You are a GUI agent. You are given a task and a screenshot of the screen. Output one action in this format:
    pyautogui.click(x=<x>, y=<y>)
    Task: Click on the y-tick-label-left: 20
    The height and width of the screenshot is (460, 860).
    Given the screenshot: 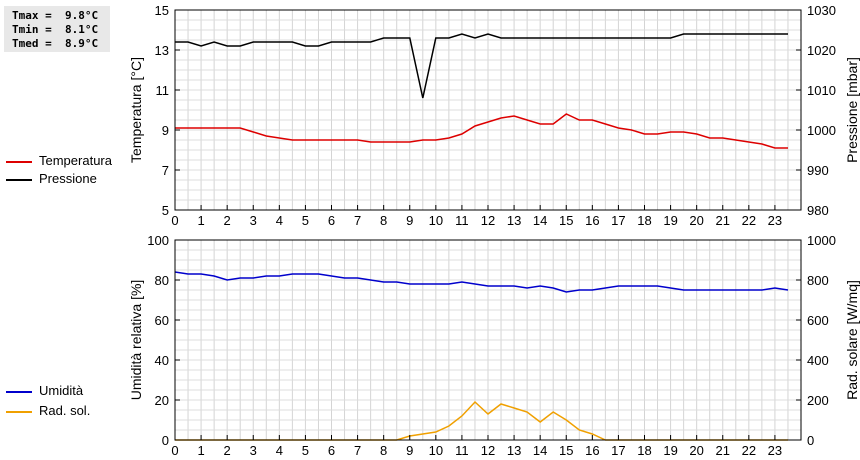 What is the action you would take?
    pyautogui.click(x=162, y=400)
    